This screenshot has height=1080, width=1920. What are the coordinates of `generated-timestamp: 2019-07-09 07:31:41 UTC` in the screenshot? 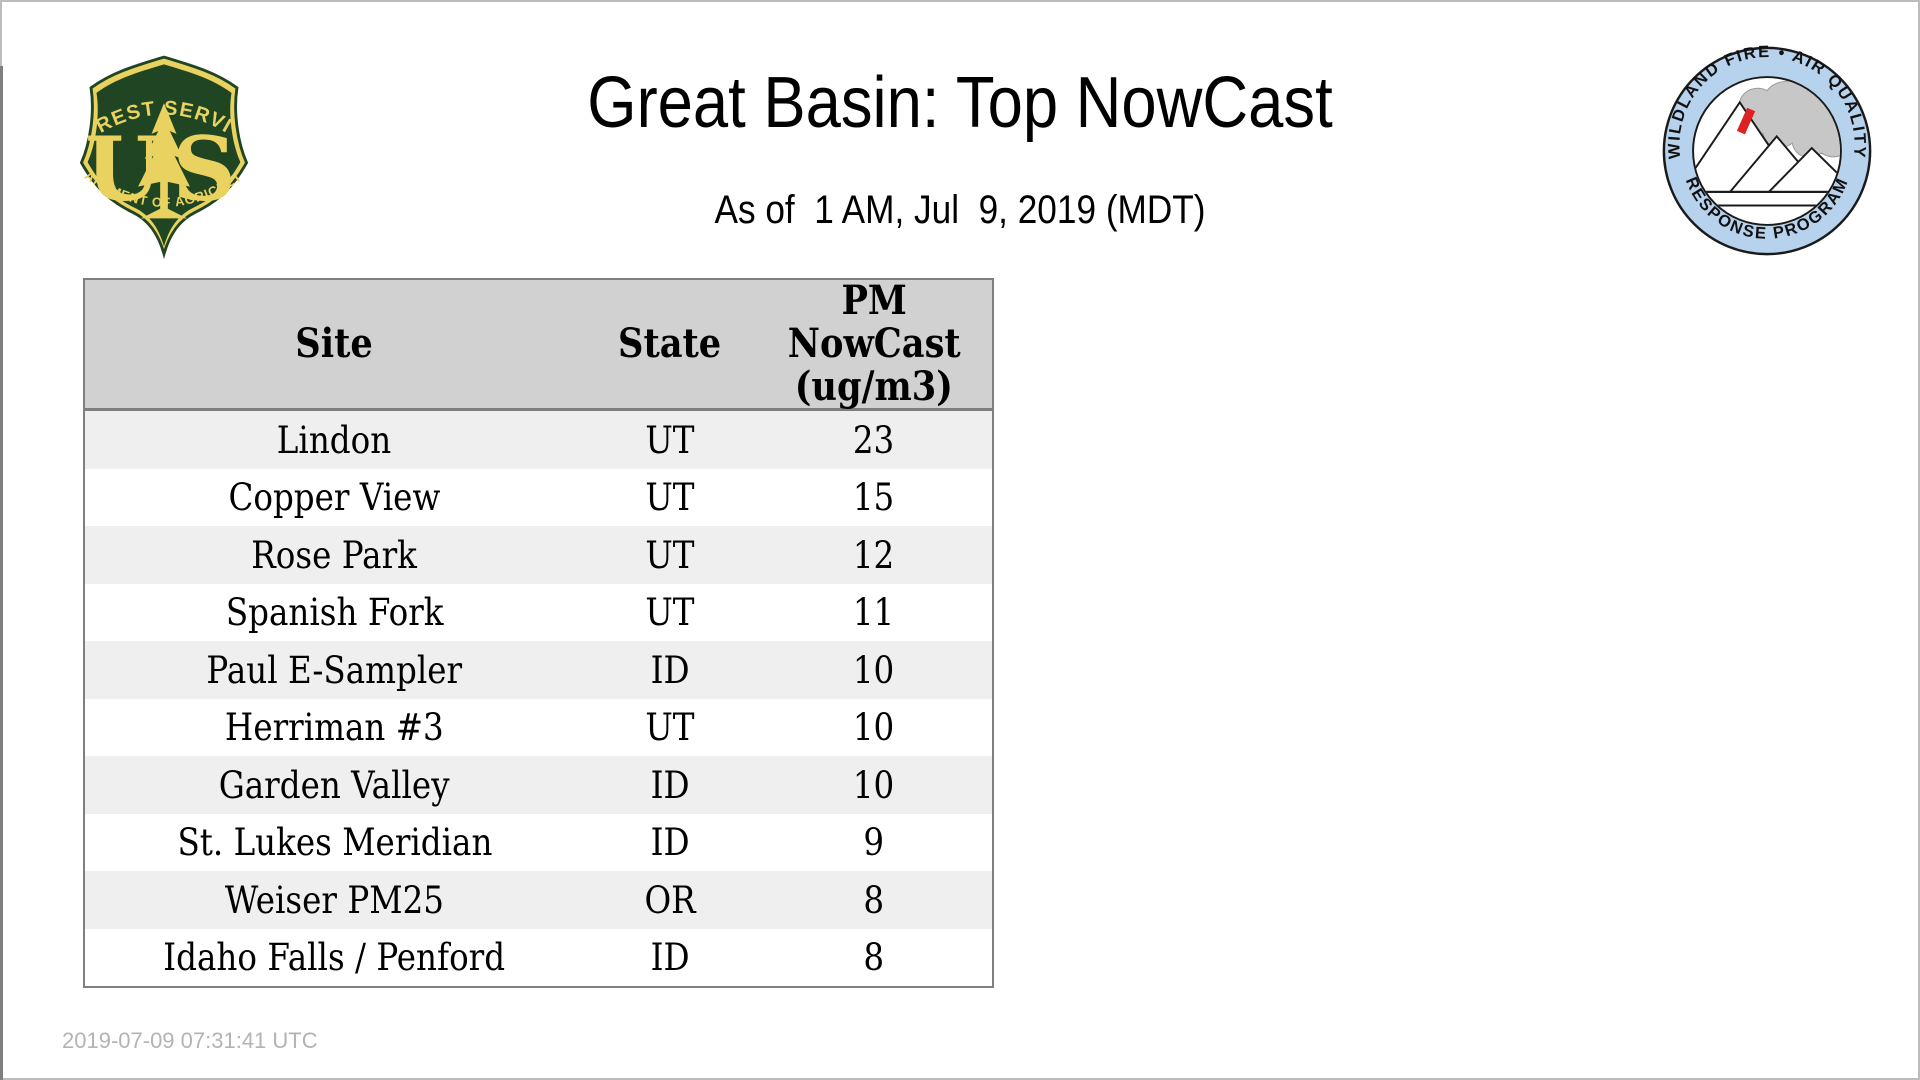 It's located at (190, 1040).